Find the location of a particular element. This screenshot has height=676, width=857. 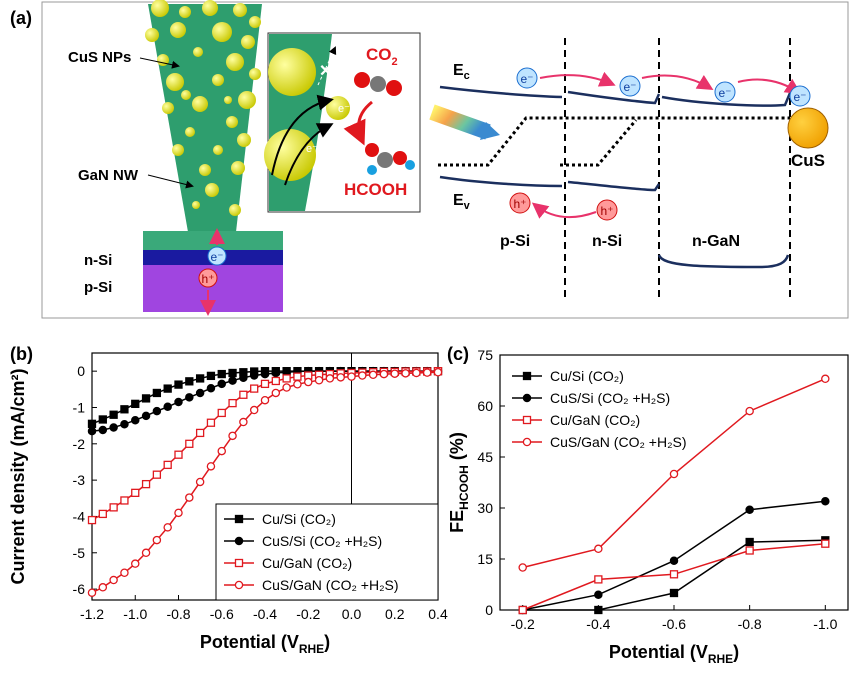

y-tick-label: -1 is located at coordinates (79, 407).